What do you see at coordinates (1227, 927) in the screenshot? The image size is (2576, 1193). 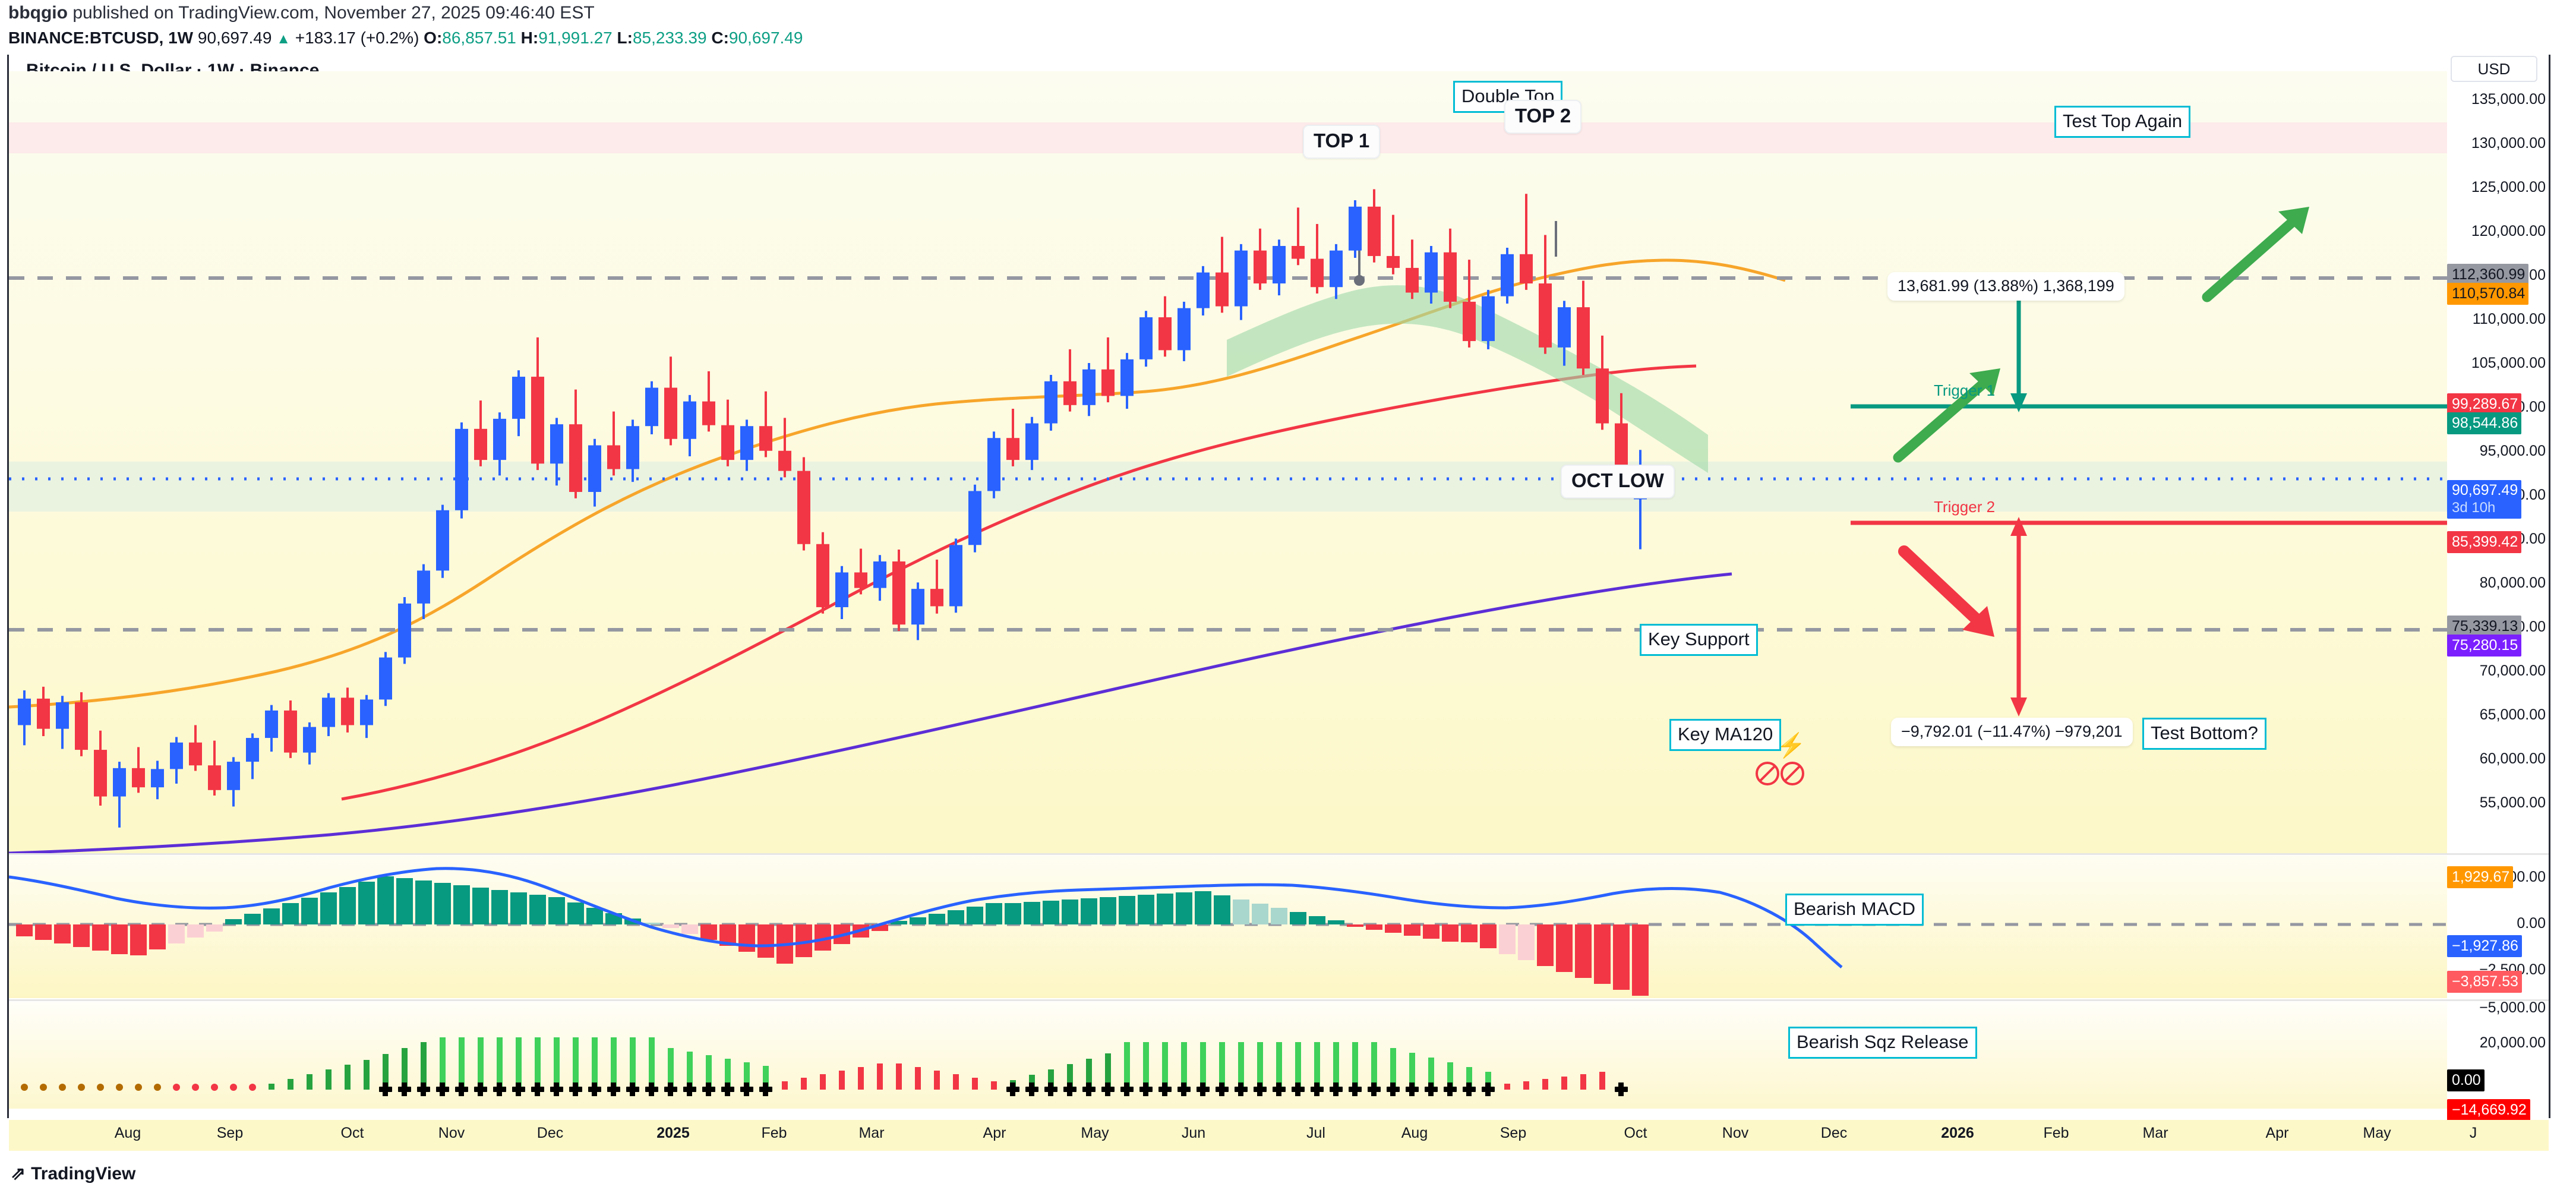 I see `macd-pane: Bearish MACD` at bounding box center [1227, 927].